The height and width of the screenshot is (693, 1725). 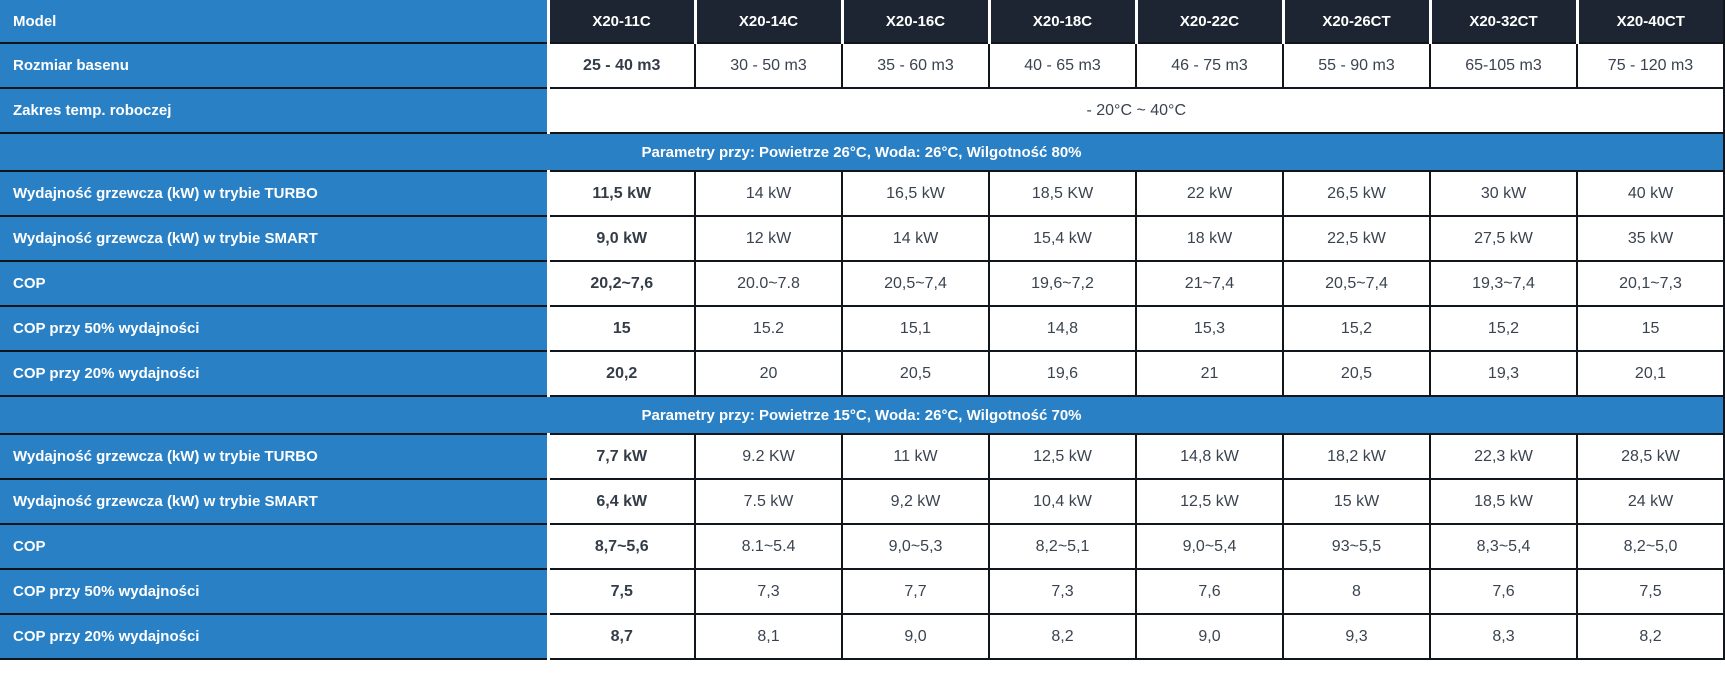 What do you see at coordinates (915, 66) in the screenshot?
I see `spec-cell: 35 - 60 m3` at bounding box center [915, 66].